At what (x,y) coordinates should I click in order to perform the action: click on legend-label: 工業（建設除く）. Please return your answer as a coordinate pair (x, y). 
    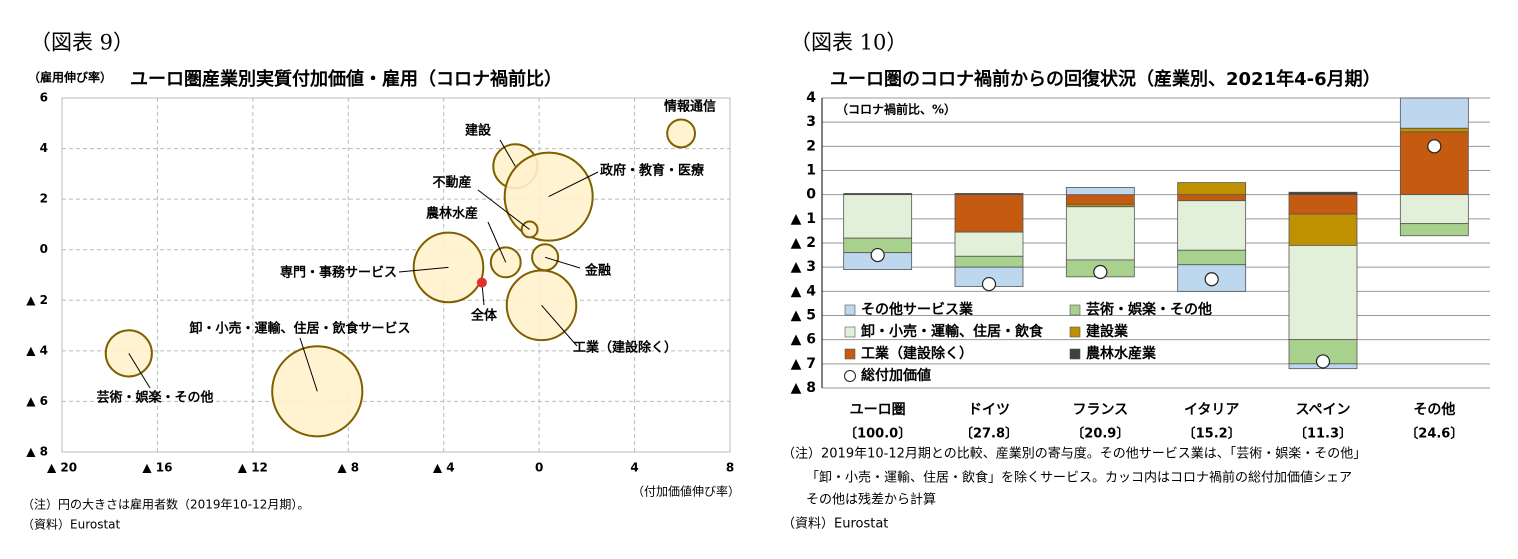
    Looking at the image, I should click on (917, 353).